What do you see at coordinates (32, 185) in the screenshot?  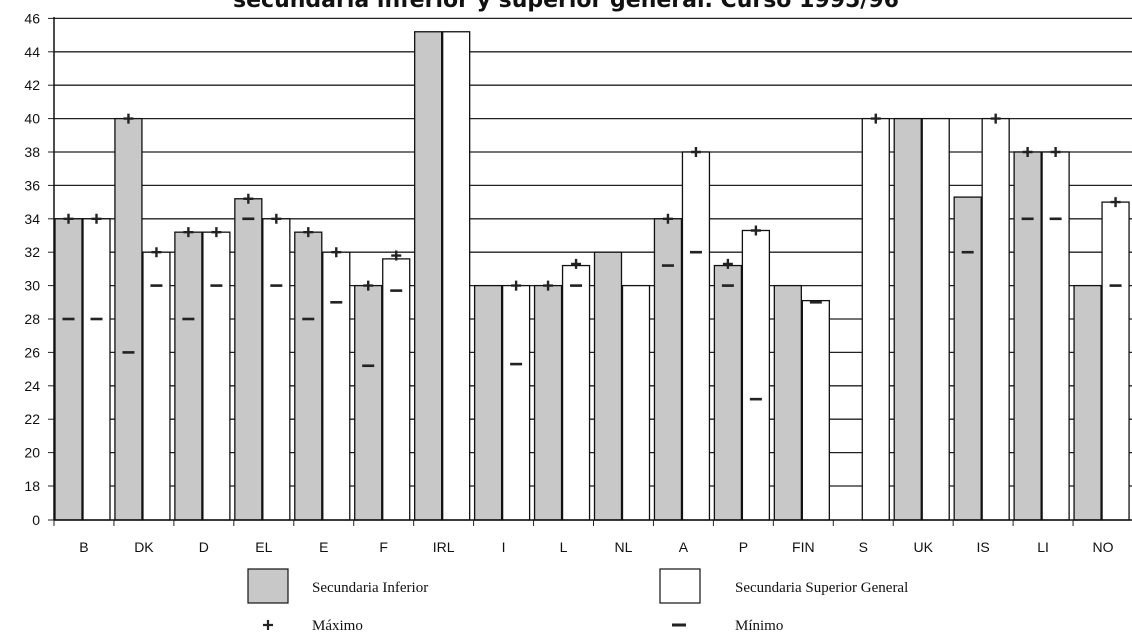 I see `y-tick-label: 36` at bounding box center [32, 185].